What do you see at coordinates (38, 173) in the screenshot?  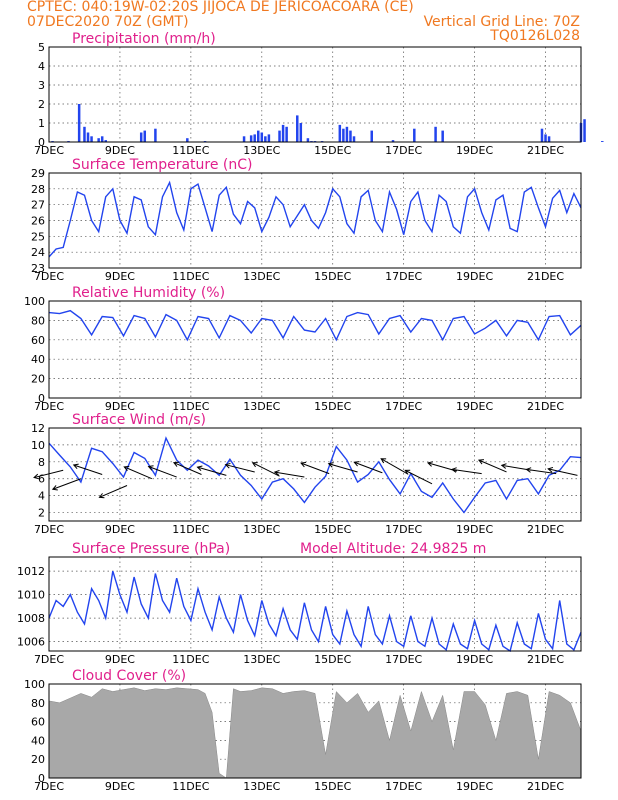 I see `y-tick-label: 29` at bounding box center [38, 173].